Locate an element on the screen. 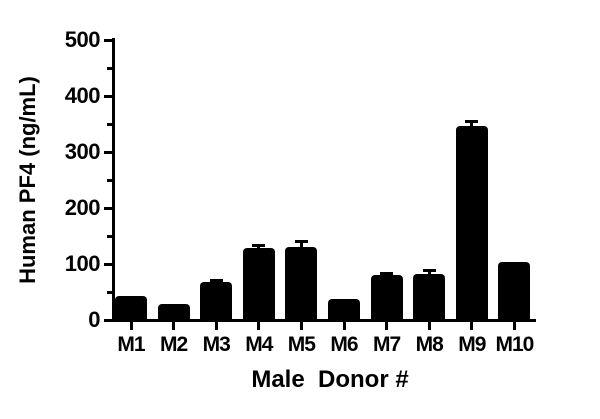  y-axis-tick-label: 0 is located at coordinates (94, 319).